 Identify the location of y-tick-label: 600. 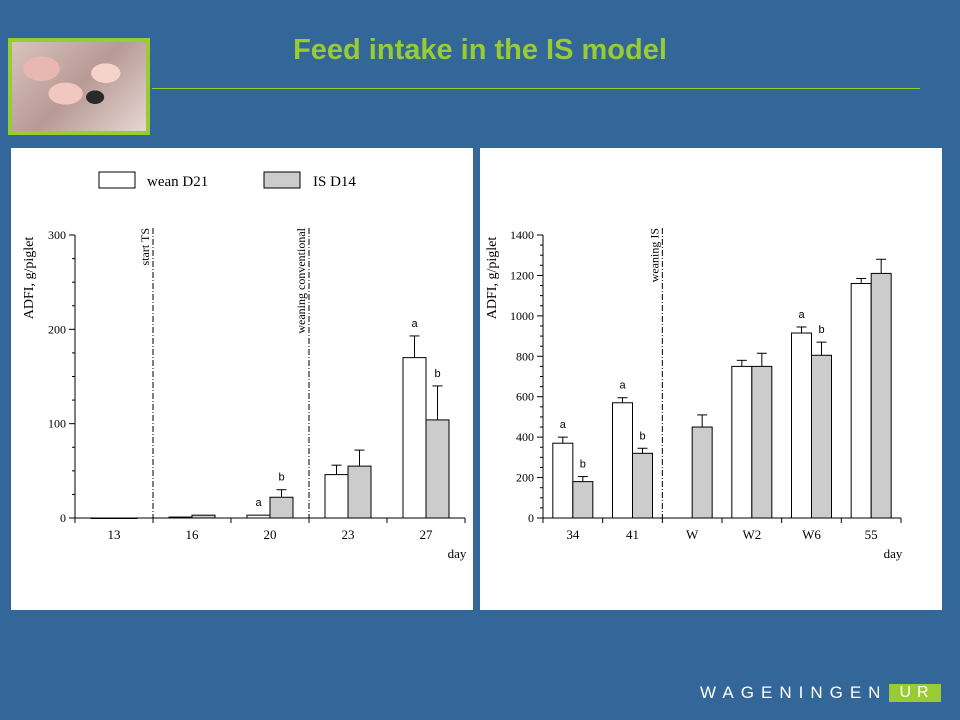
(525, 397).